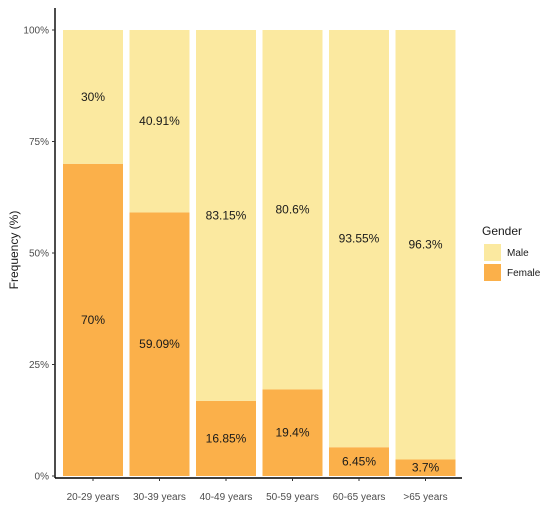 The image size is (550, 519). I want to click on data-label-male-3: 83.15%, so click(226, 215).